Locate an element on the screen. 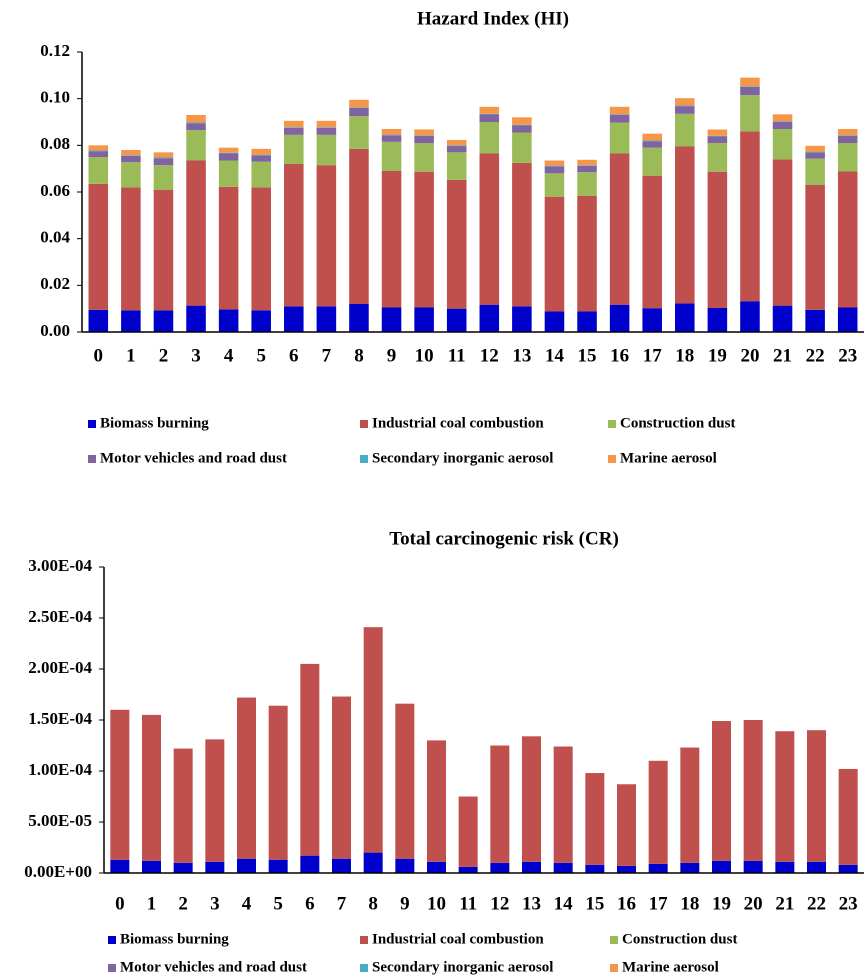 This screenshot has height=979, width=866. x-tick-label: 5 is located at coordinates (278, 903).